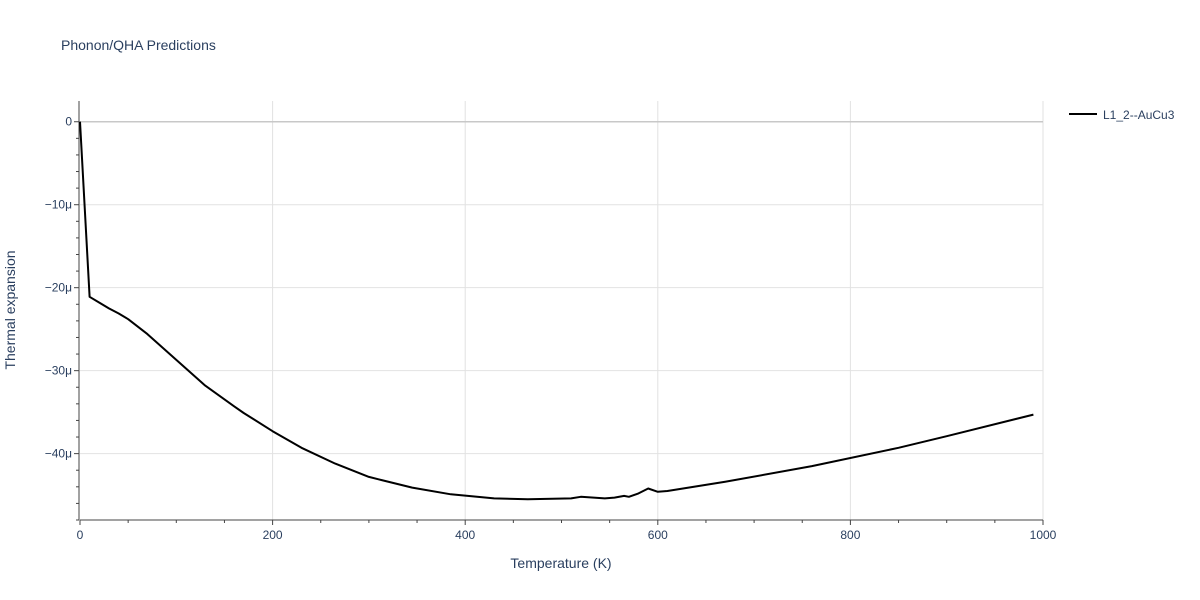  What do you see at coordinates (1043, 535) in the screenshot?
I see `x-tick-label: 1000` at bounding box center [1043, 535].